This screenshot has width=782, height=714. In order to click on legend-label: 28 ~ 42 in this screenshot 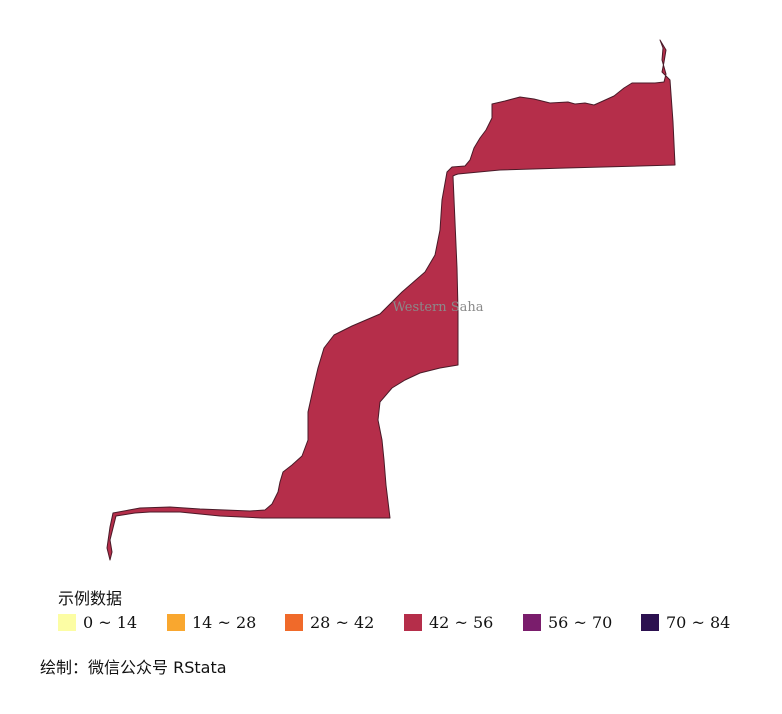, I will do `click(342, 622)`.